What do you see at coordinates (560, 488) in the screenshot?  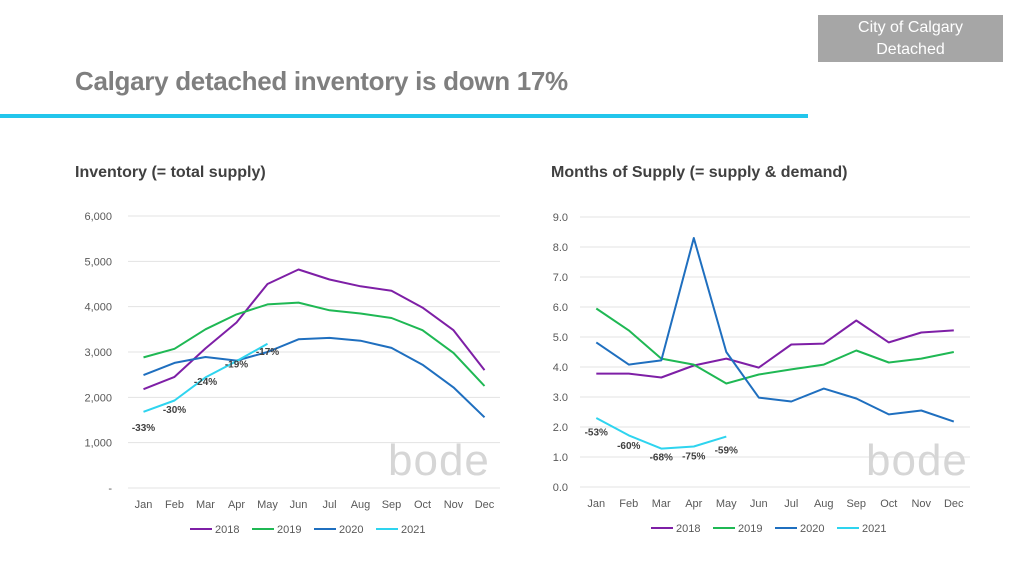 I see `y-tick-label: 0.0` at bounding box center [560, 488].